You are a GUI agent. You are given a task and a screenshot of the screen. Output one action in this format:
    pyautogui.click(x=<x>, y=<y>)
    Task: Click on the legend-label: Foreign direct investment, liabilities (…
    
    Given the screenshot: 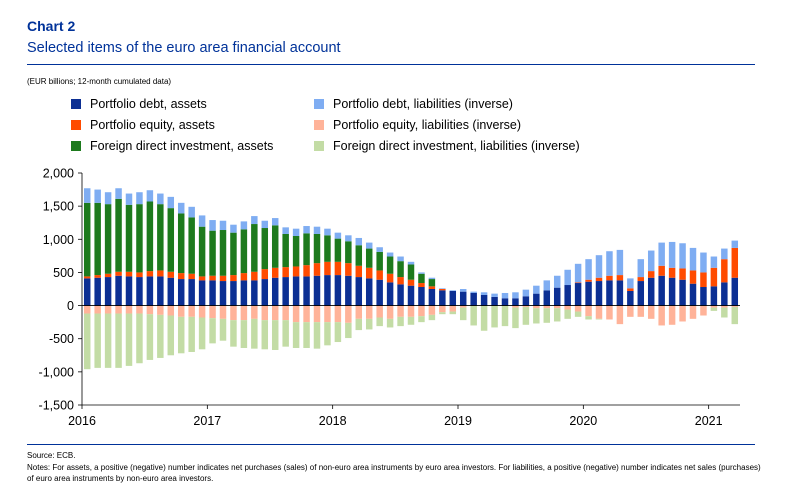 What is the action you would take?
    pyautogui.click(x=456, y=146)
    